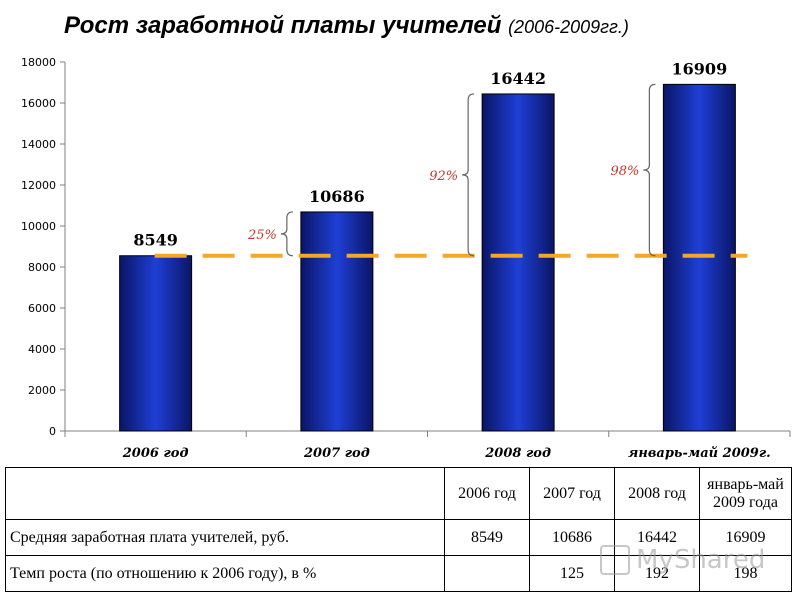 This screenshot has height=600, width=800. What do you see at coordinates (38, 62) in the screenshot?
I see `y-tick-label: 18000` at bounding box center [38, 62].